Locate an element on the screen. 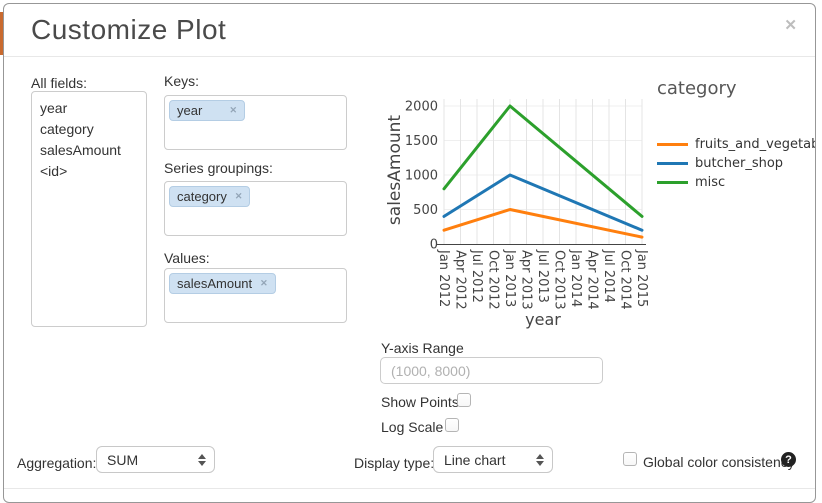 Image resolution: width=822 pixels, height=503 pixels. svg-text: salesAmount is located at coordinates (395, 170).